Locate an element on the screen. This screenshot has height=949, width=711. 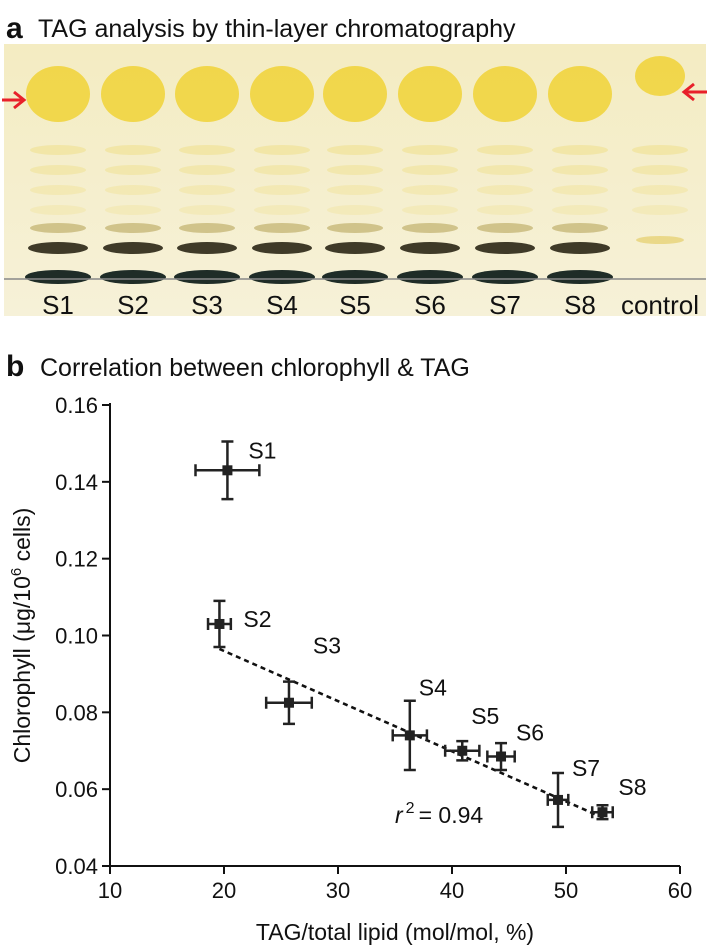
lane-label: S7 is located at coordinates (505, 305).